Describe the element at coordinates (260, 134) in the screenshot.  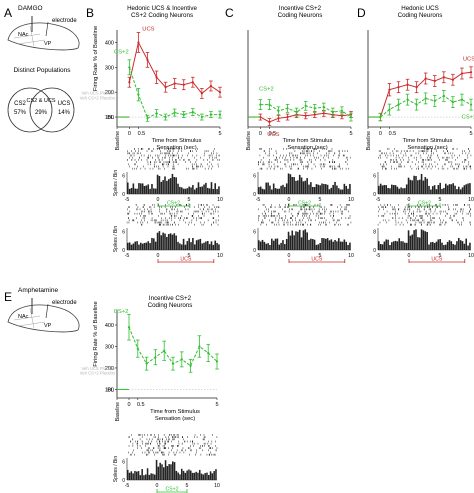
I see `panel-c-x-tick-label: 0` at that location.